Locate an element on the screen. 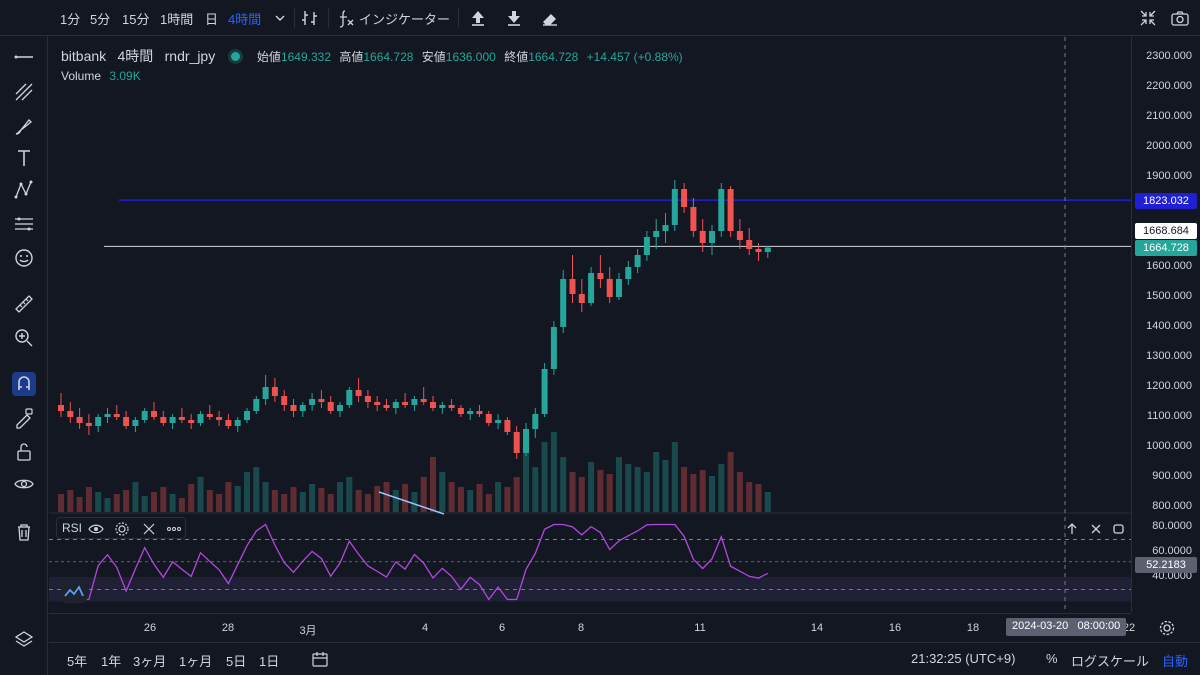 The width and height of the screenshot is (1200, 675). auto-scale-toggle: 自動 is located at coordinates (1175, 661).